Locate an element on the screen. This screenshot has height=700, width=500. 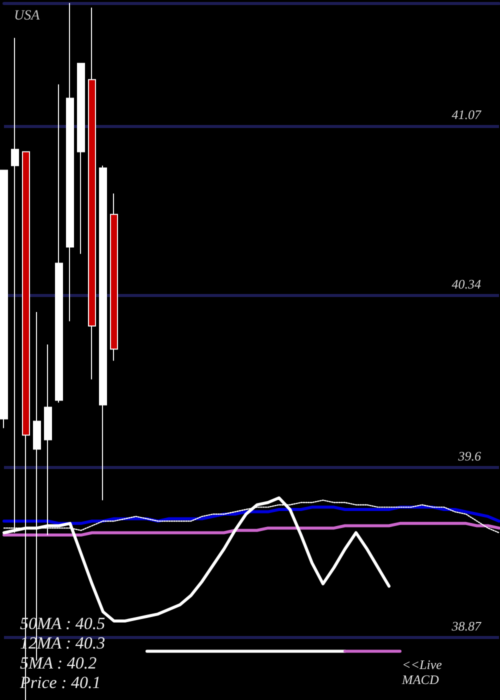
y-tick-label: 41.07 is located at coordinates (467, 114).